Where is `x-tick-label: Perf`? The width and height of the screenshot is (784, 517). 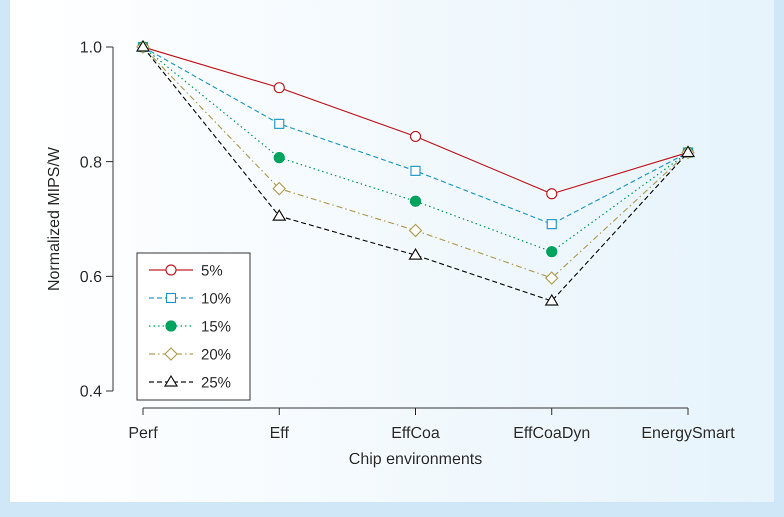
x-tick-label: Perf is located at coordinates (143, 433).